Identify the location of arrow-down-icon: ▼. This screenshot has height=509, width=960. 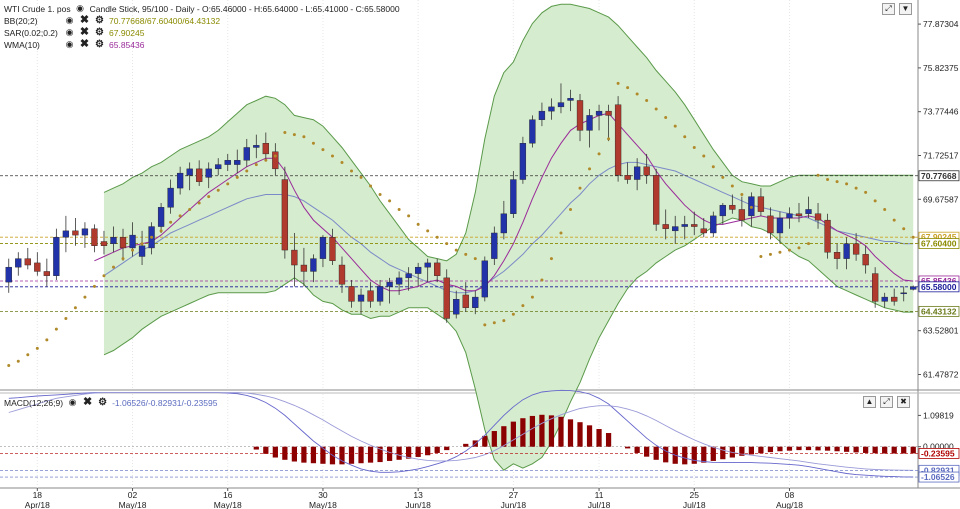
(905, 9).